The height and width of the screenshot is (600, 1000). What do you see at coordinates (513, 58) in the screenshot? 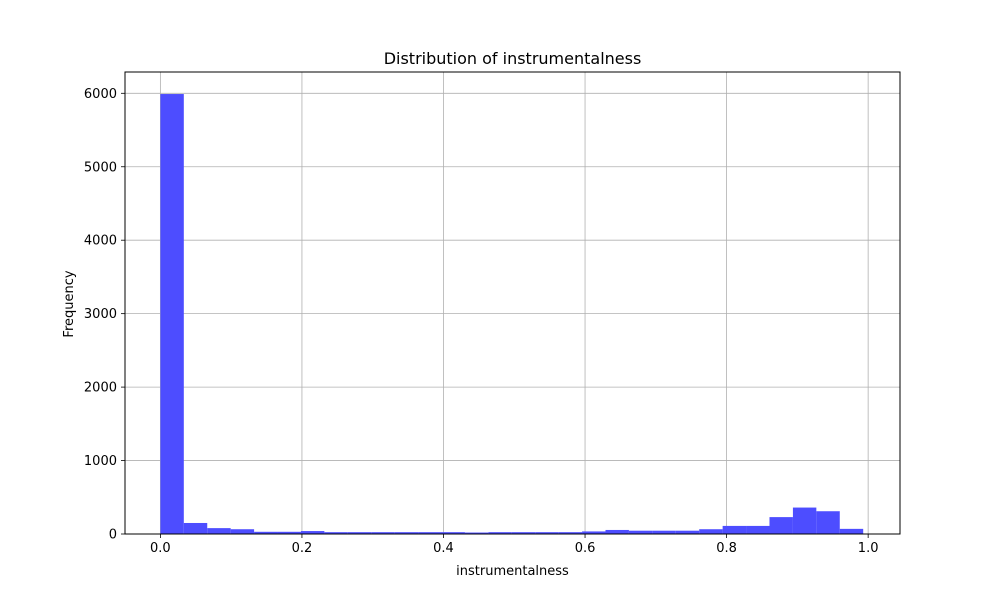
I see `chart-title: Distribution of instrumentalness` at bounding box center [513, 58].